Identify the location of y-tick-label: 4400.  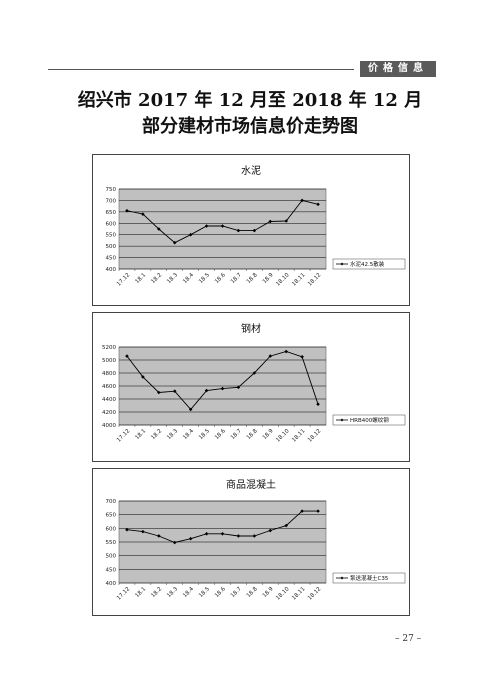
(109, 400).